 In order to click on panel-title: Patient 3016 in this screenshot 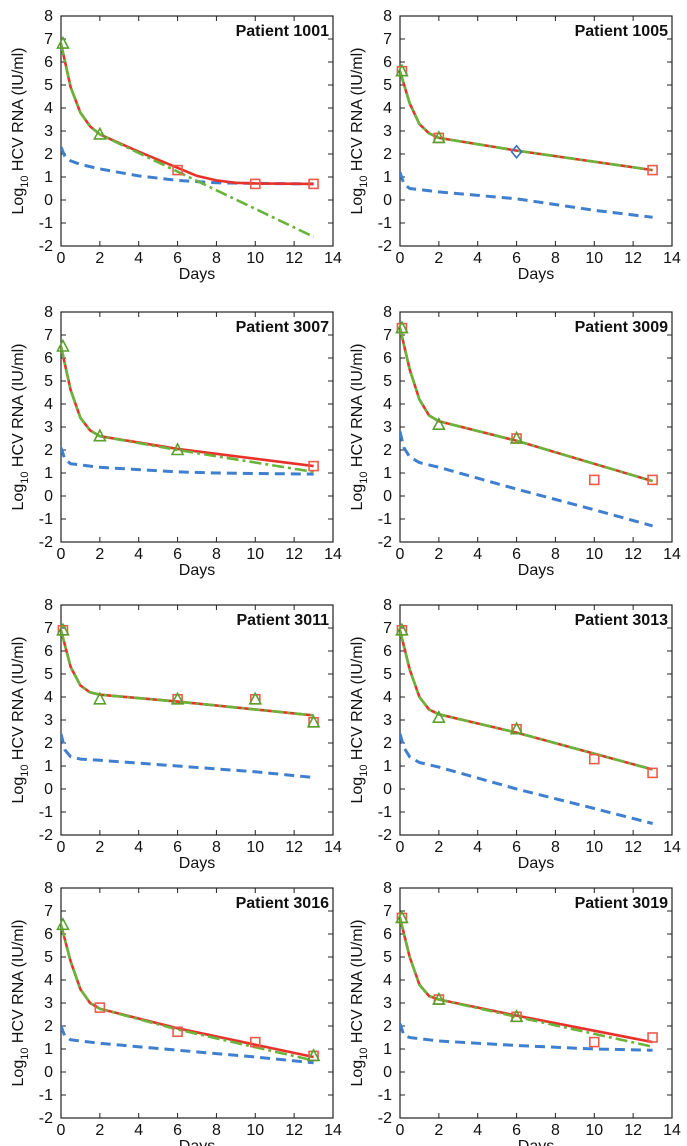, I will do `click(282, 903)`.